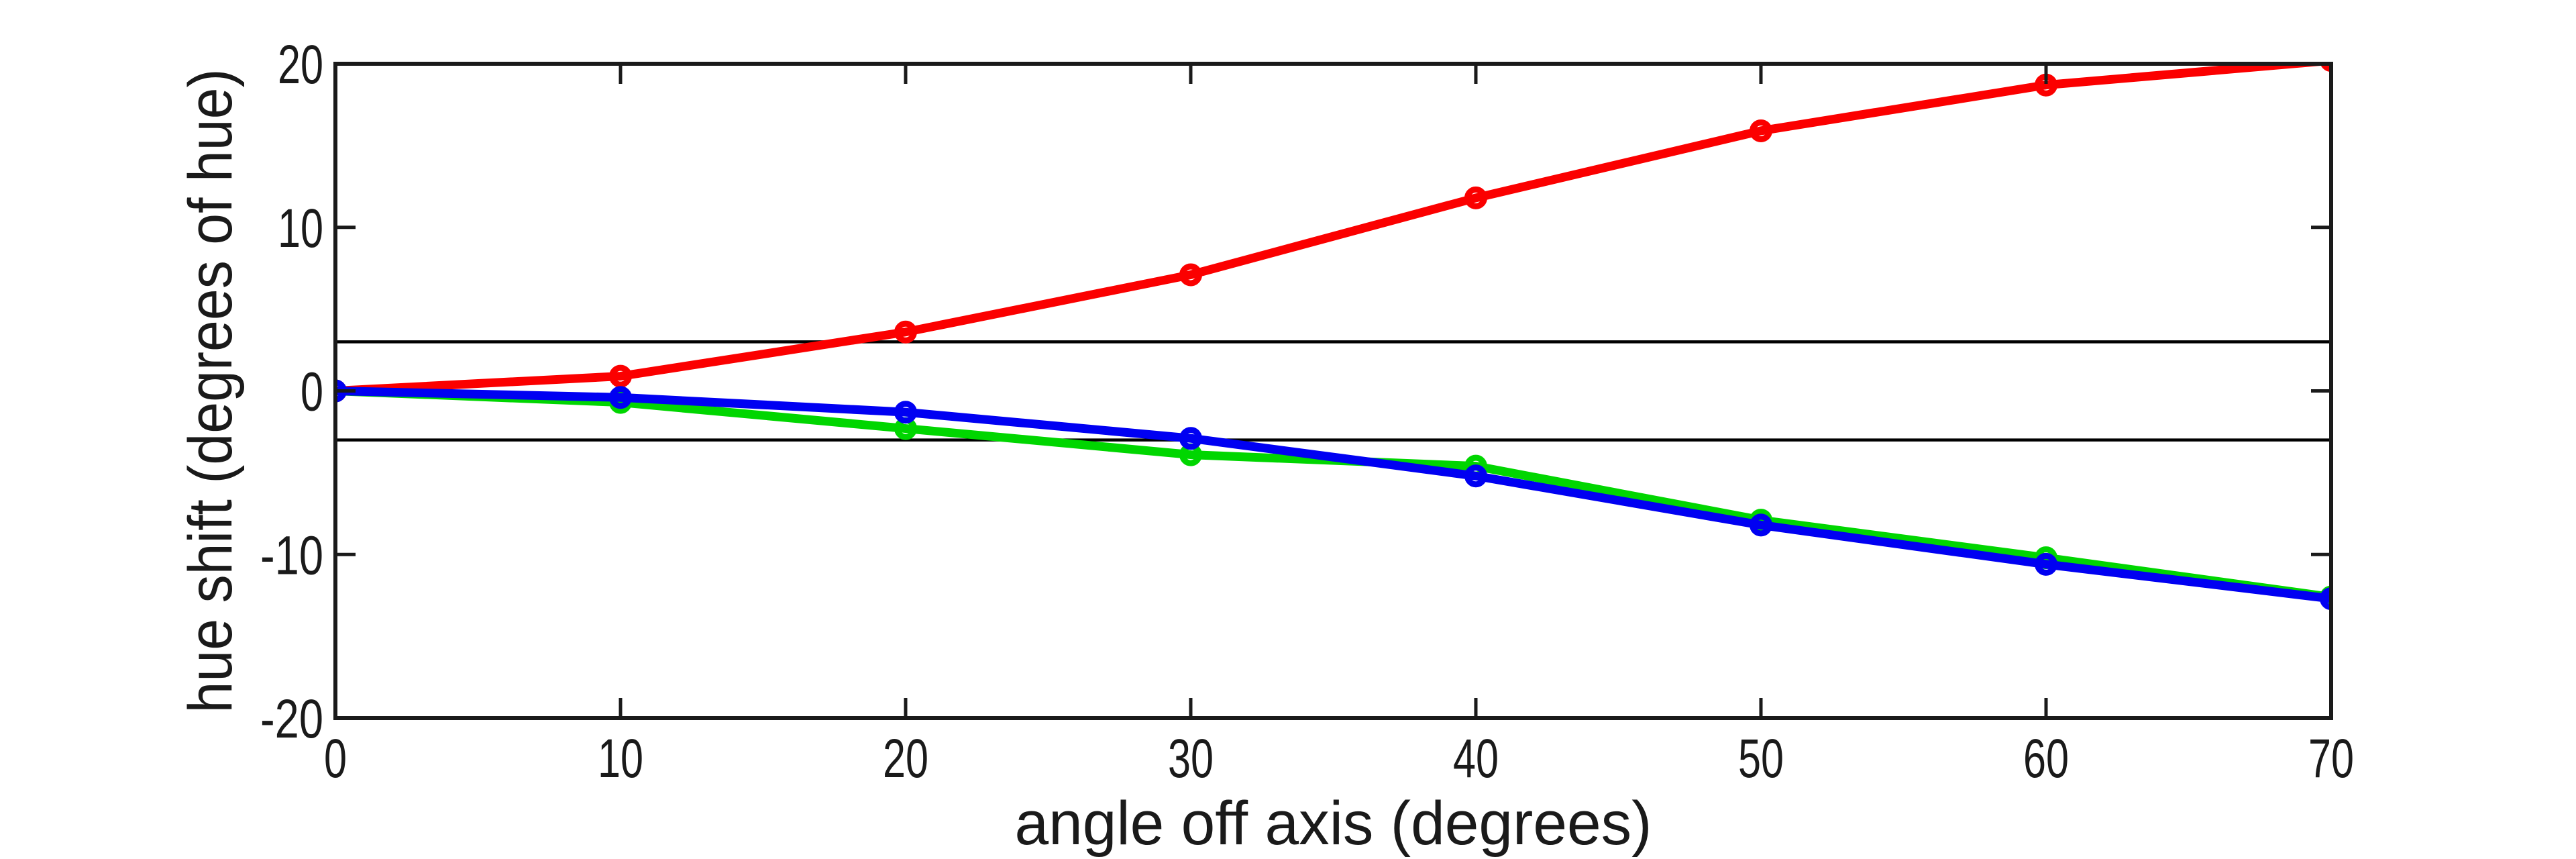 The height and width of the screenshot is (859, 2576). What do you see at coordinates (335, 758) in the screenshot?
I see `x-tick-label-0: 0` at bounding box center [335, 758].